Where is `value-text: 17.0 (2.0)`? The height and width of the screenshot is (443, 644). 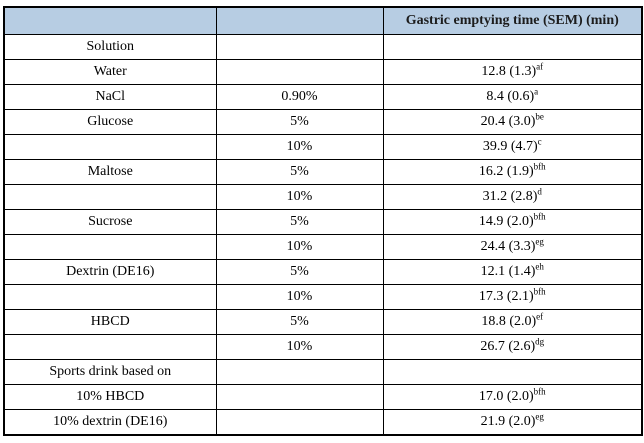
value-text: 17.0 (2.0) is located at coordinates (506, 396).